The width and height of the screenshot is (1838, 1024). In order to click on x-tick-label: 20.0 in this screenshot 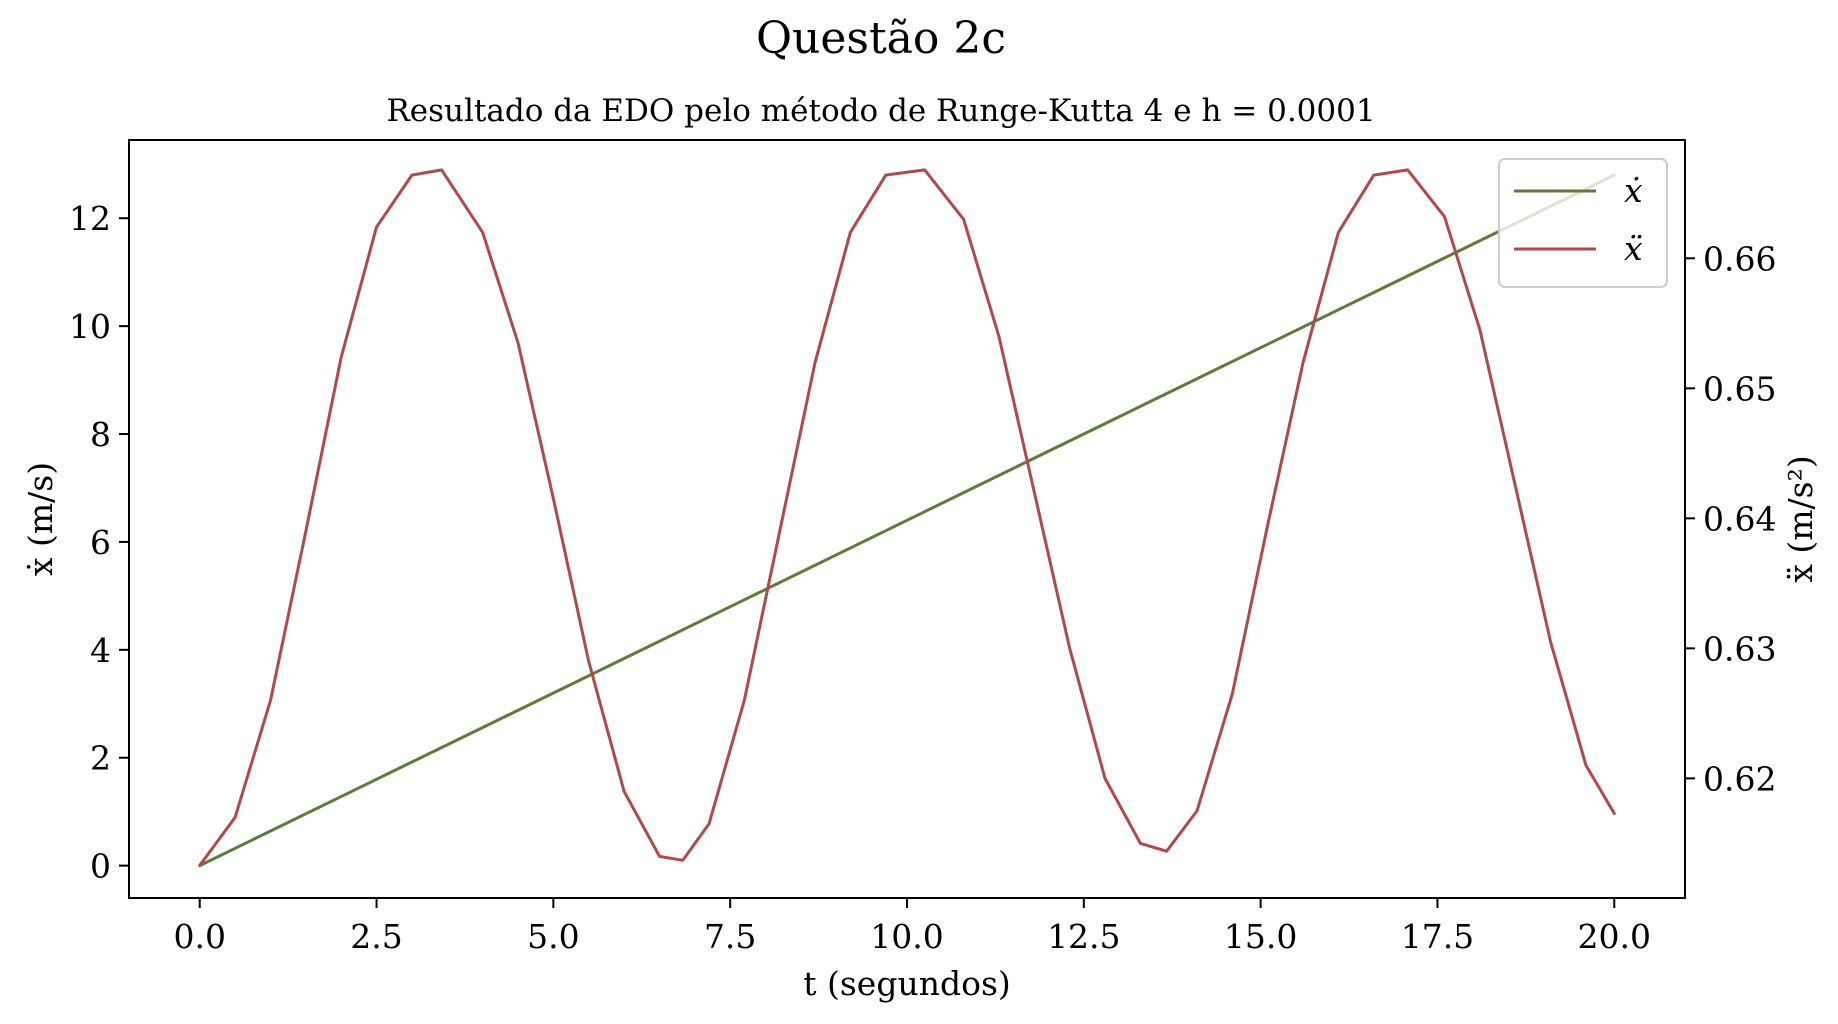, I will do `click(1614, 936)`.